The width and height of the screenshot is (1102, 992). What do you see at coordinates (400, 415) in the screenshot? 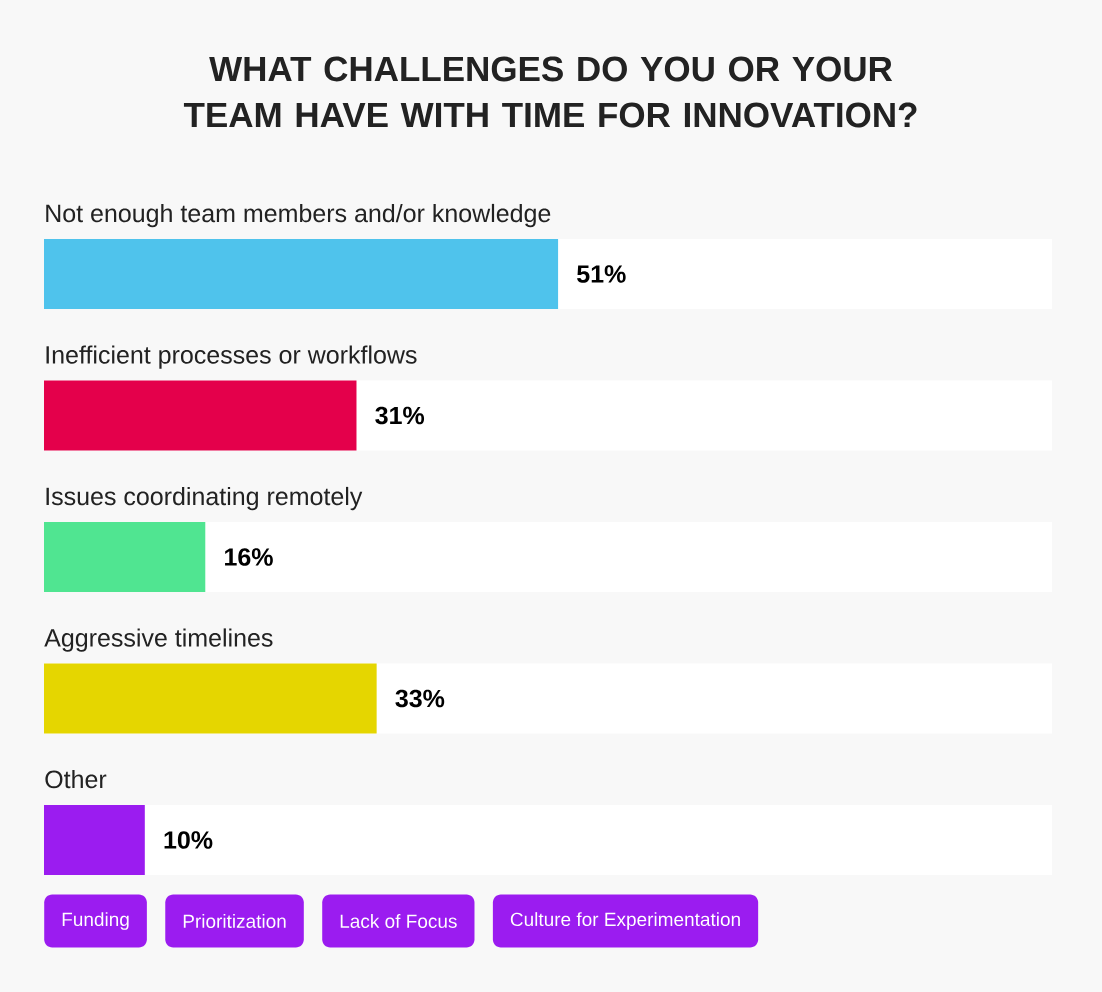
I see `data-label: 31%` at bounding box center [400, 415].